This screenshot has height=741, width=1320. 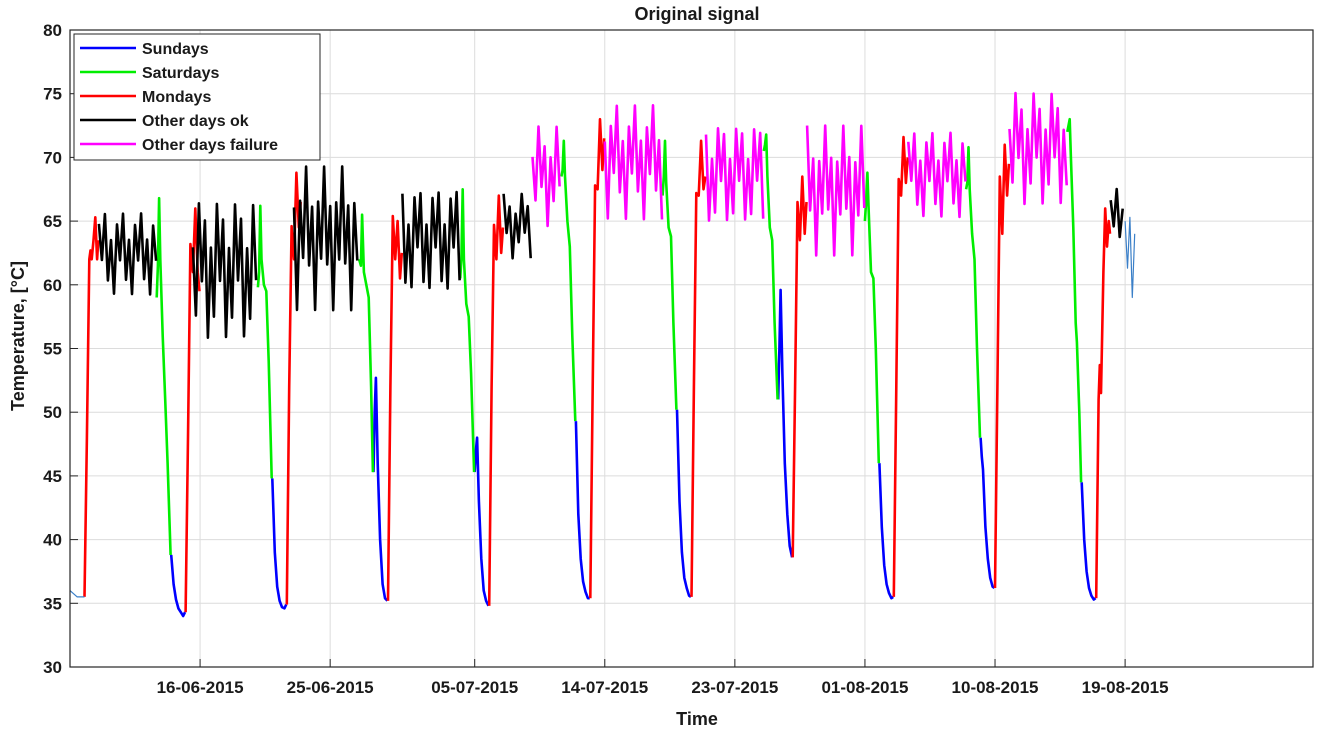 I want to click on y-tick-label: 50, so click(x=52, y=412).